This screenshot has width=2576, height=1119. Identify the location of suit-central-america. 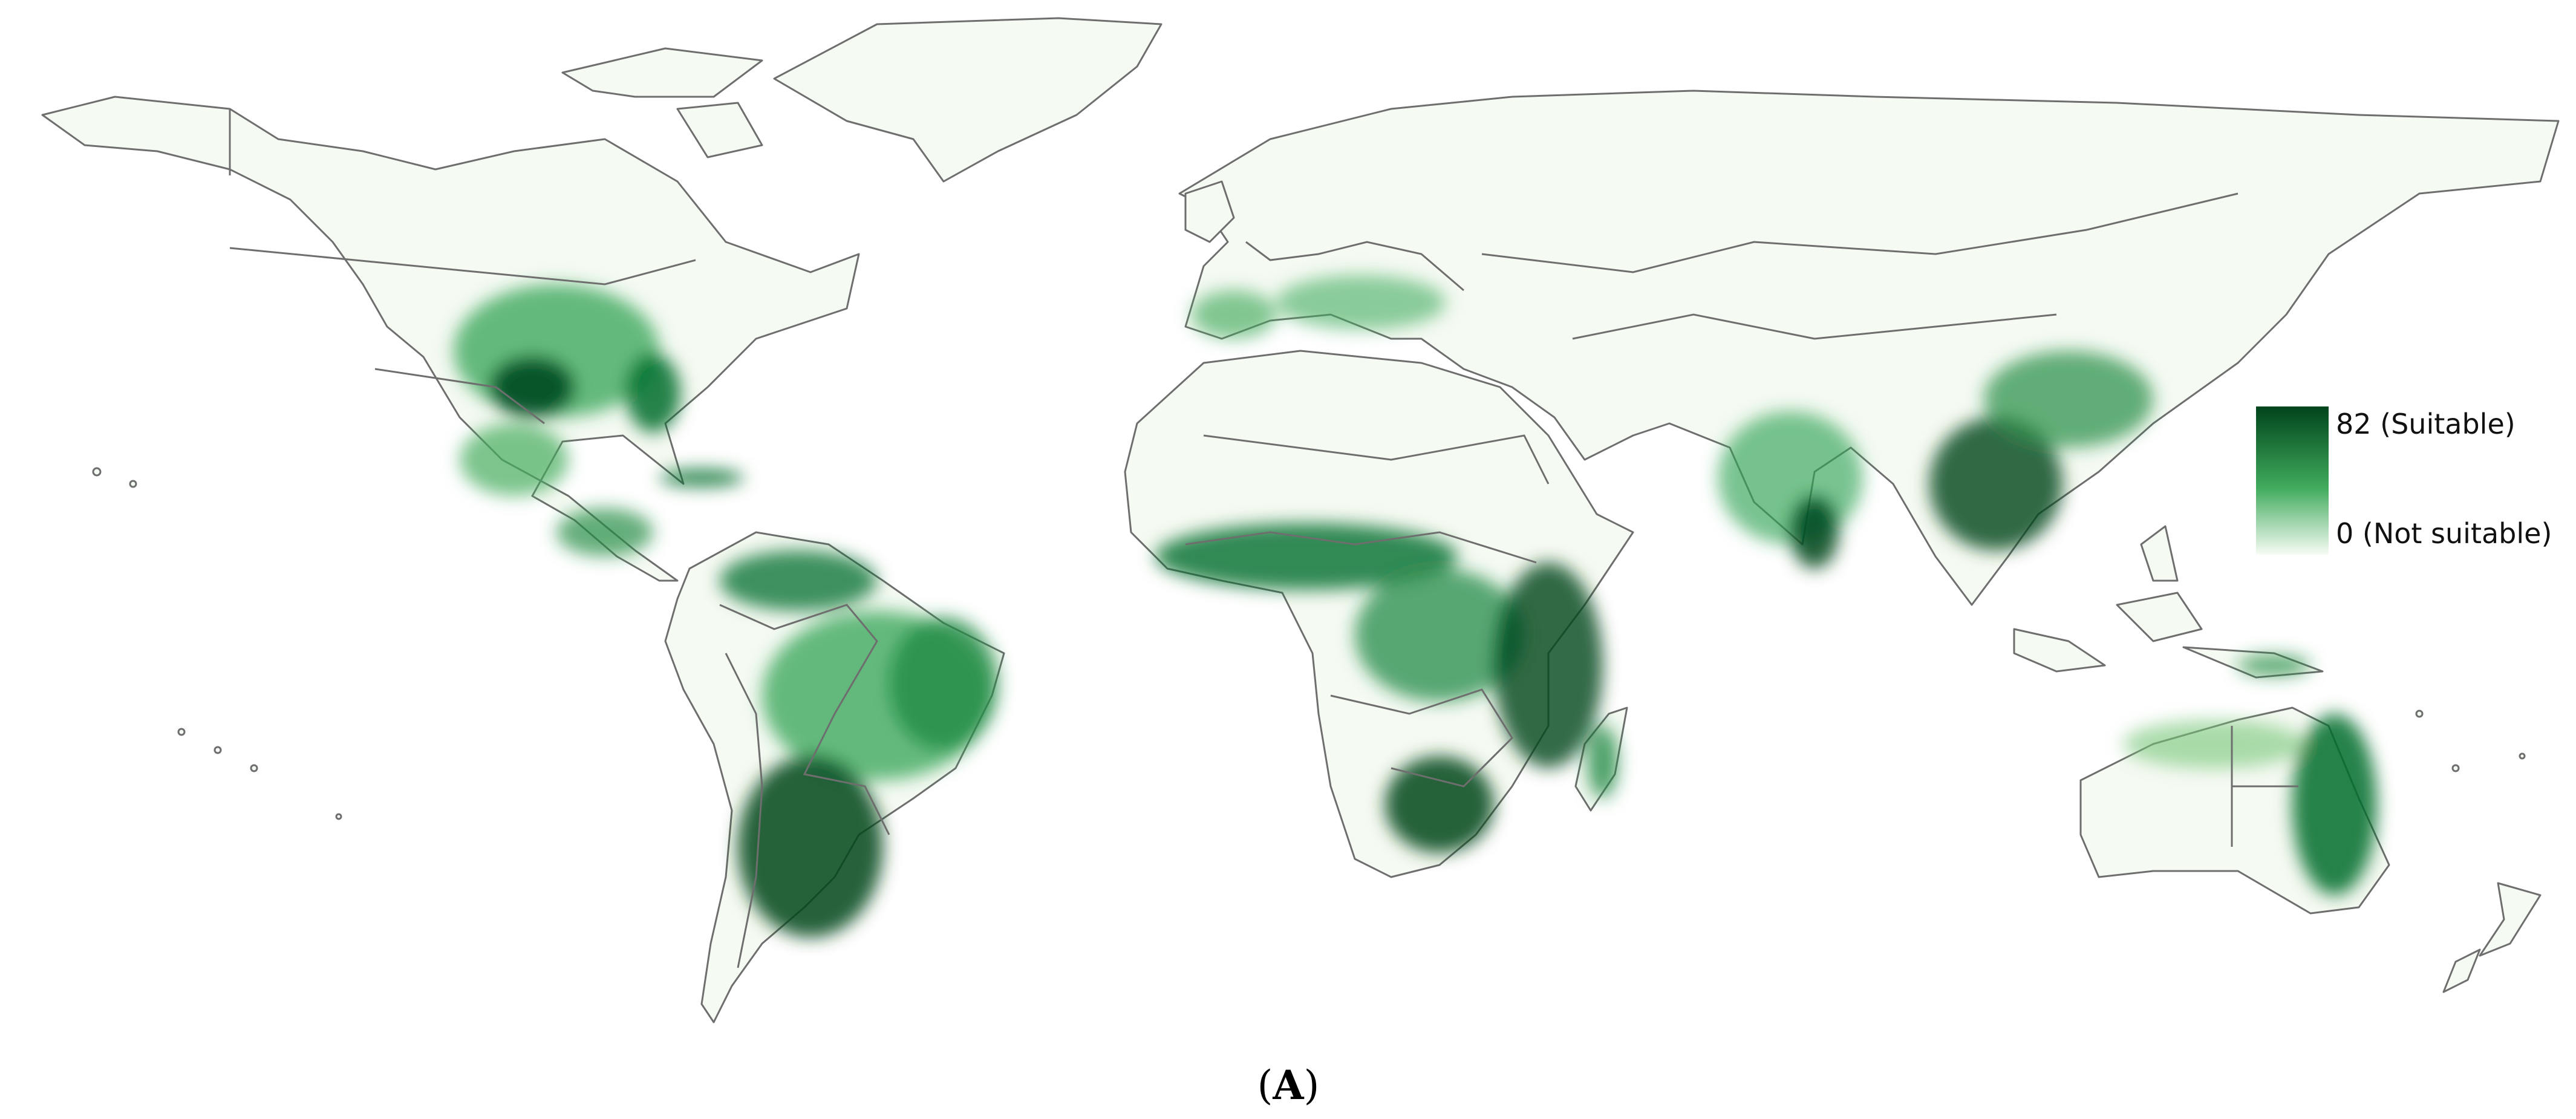
(604, 532).